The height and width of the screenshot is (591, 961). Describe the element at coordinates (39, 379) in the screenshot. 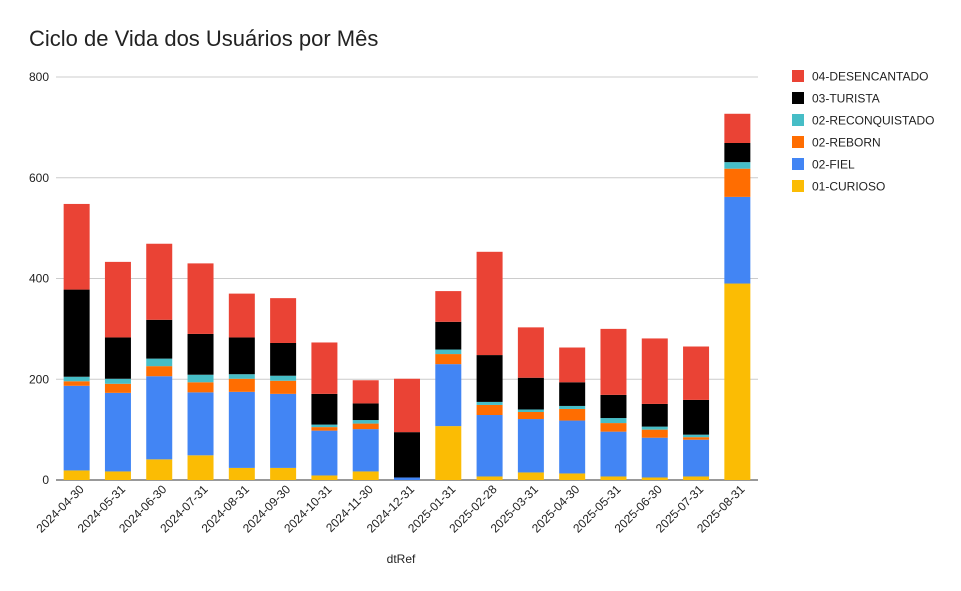

I see `y-tick-label: 200` at that location.